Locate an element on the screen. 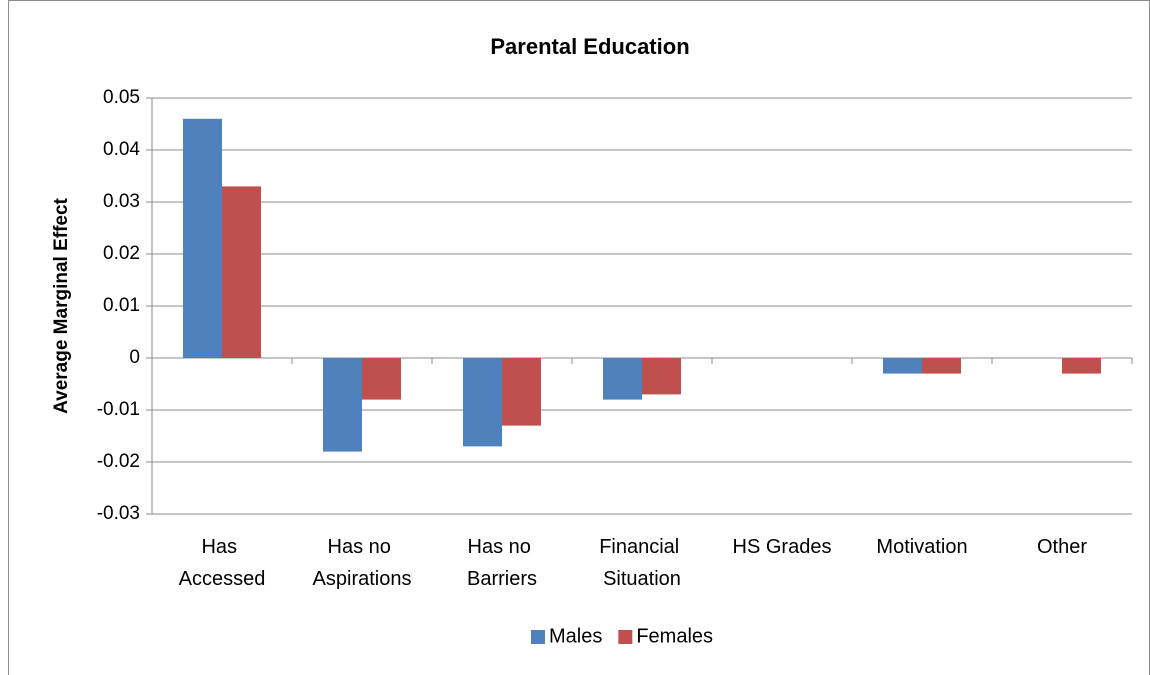 Image resolution: width=1150 pixels, height=675 pixels. y-tick-label: -0.03 is located at coordinates (118, 513).